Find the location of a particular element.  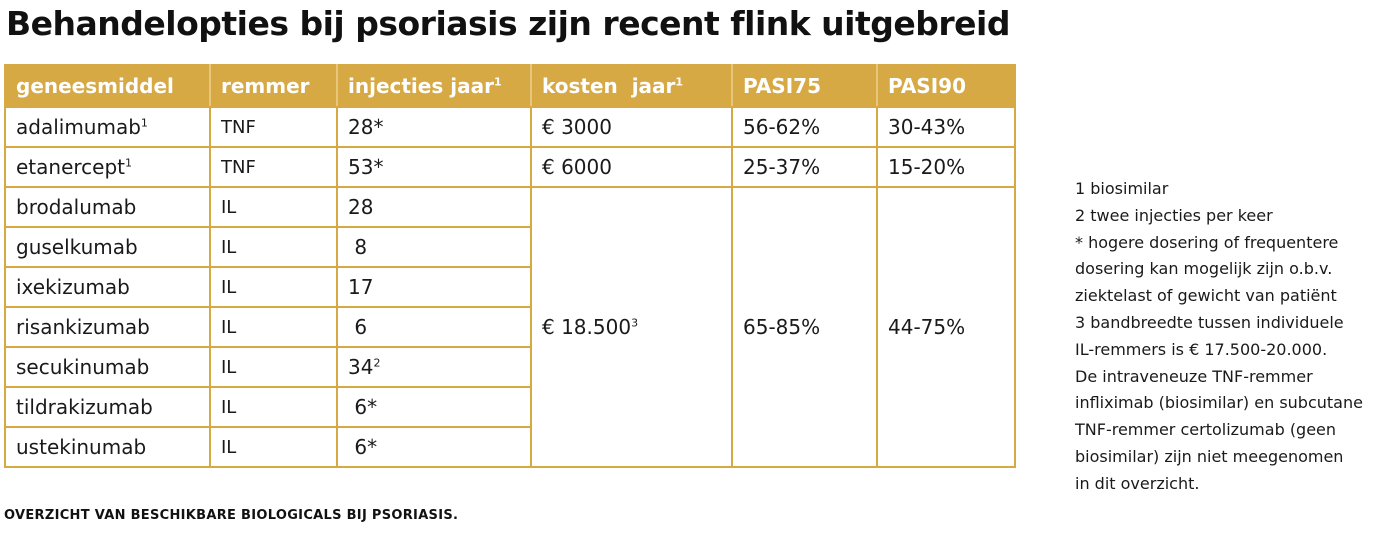

footnote-line: biosimilar) zijn niet meegenomen is located at coordinates (1209, 456).